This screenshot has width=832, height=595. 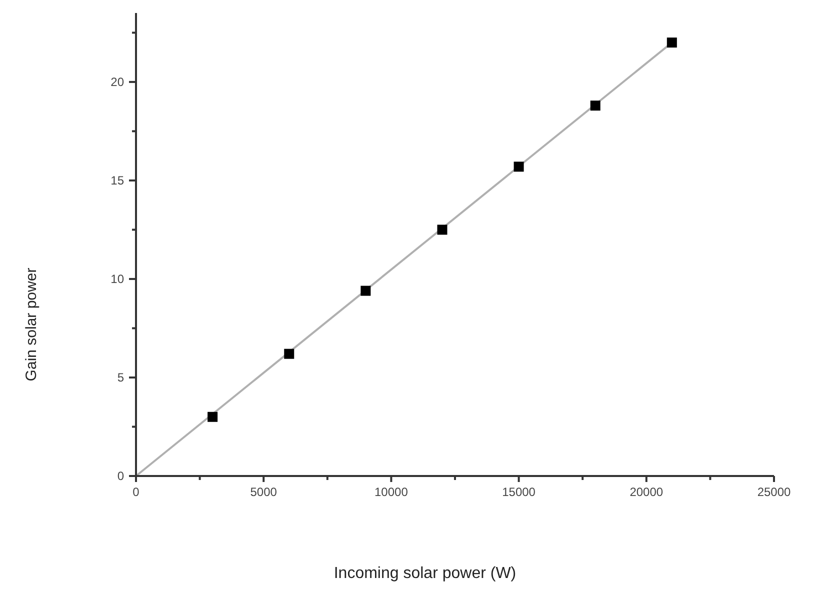 What do you see at coordinates (264, 492) in the screenshot?
I see `x-tick-label: 5000` at bounding box center [264, 492].